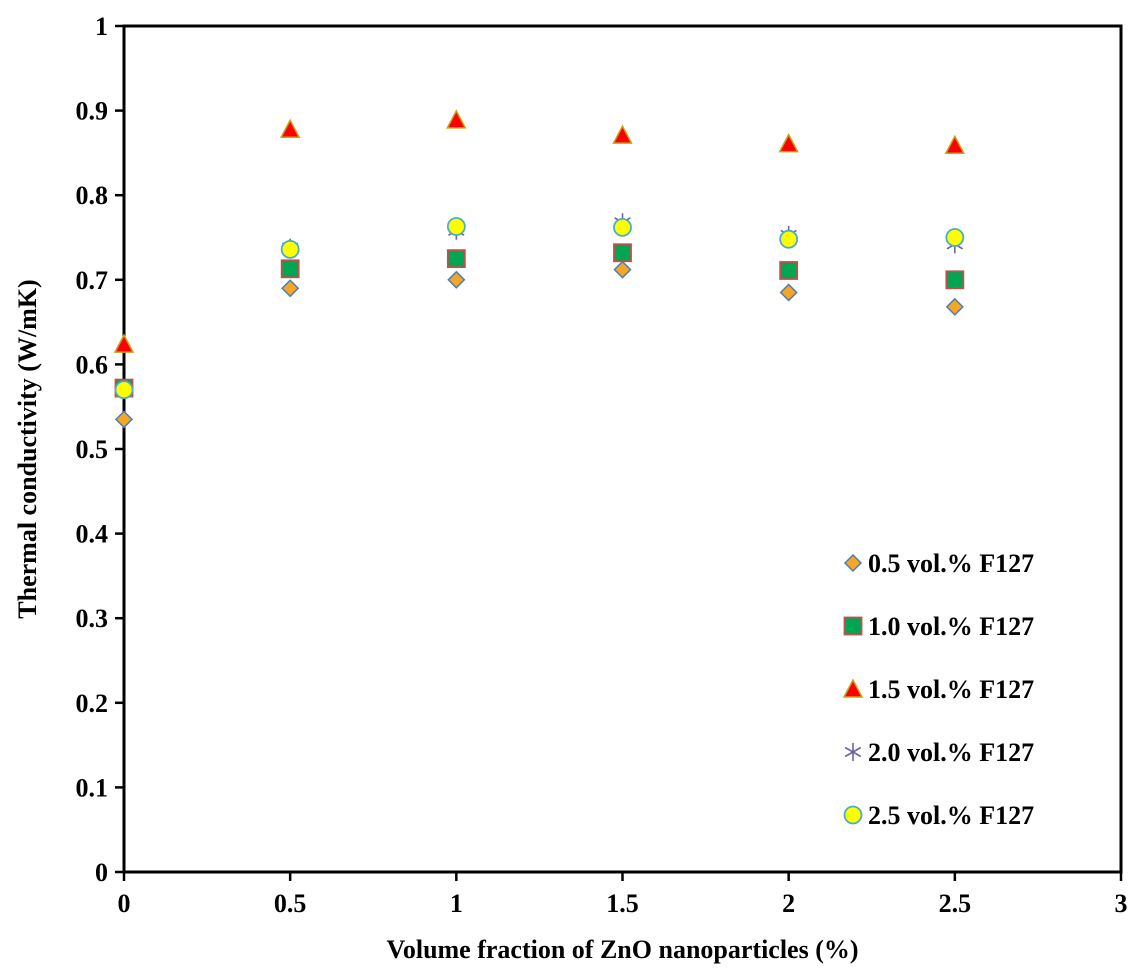  What do you see at coordinates (27, 448) in the screenshot?
I see `y-axis-title: Thermal conductivity (W/mK)` at bounding box center [27, 448].